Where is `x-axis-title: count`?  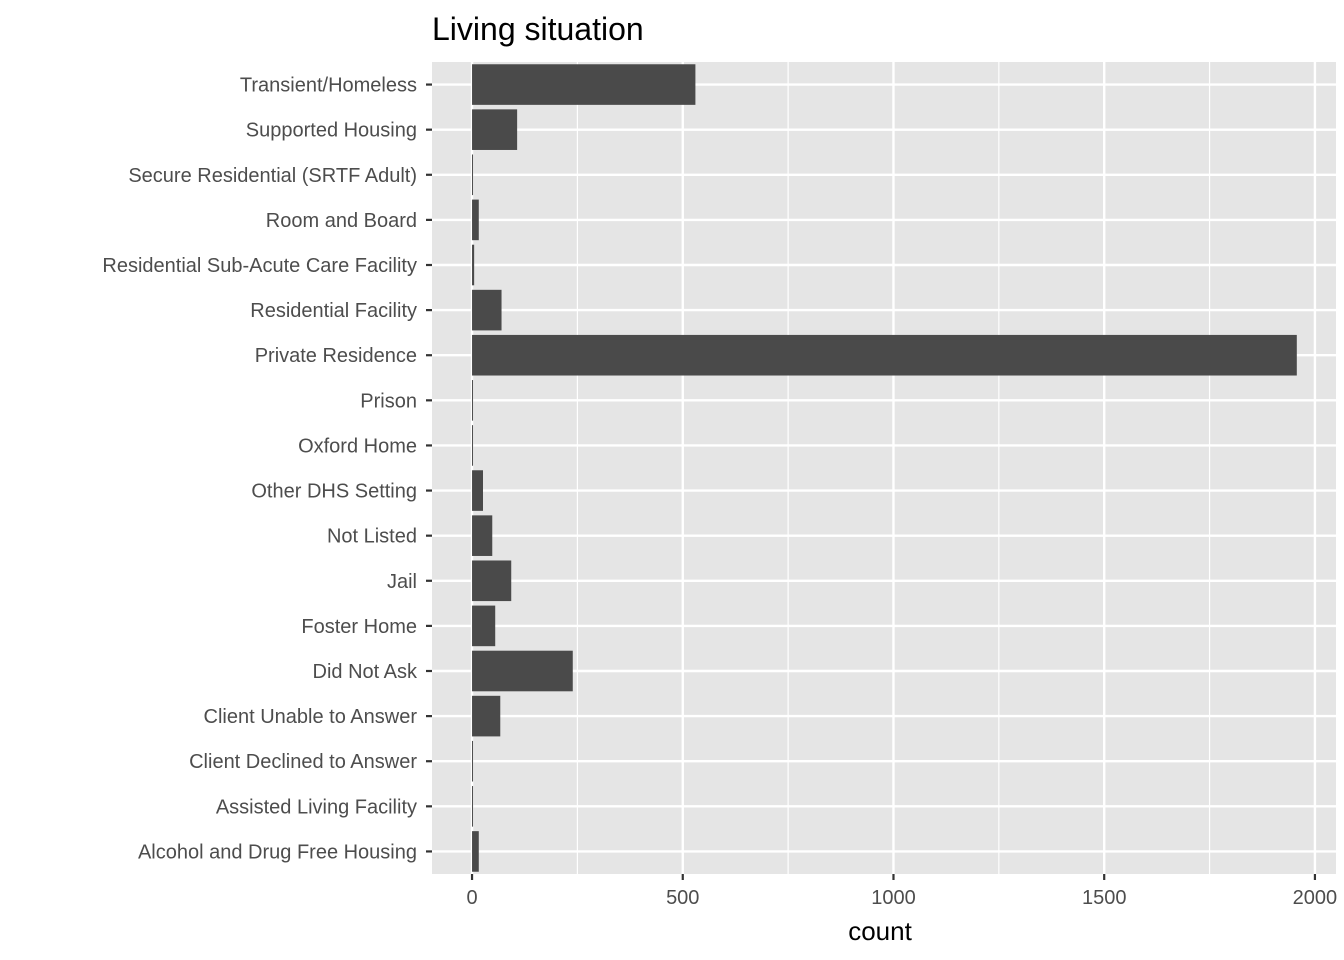
x-axis-title: count is located at coordinates (880, 931).